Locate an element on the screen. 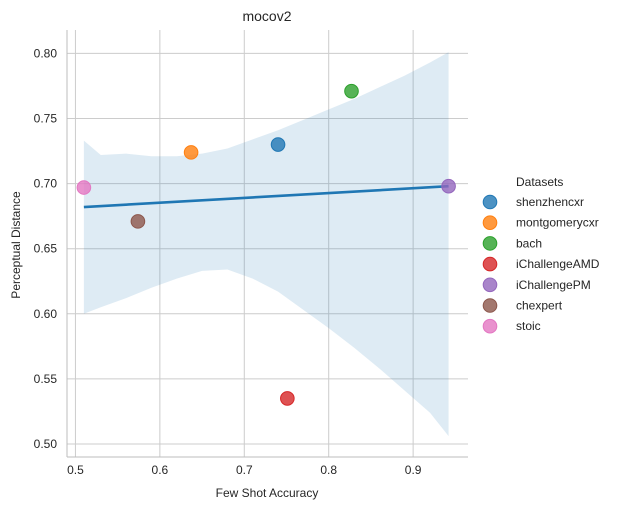 This screenshot has height=510, width=623. chart-title: mocov2 is located at coordinates (266, 16).